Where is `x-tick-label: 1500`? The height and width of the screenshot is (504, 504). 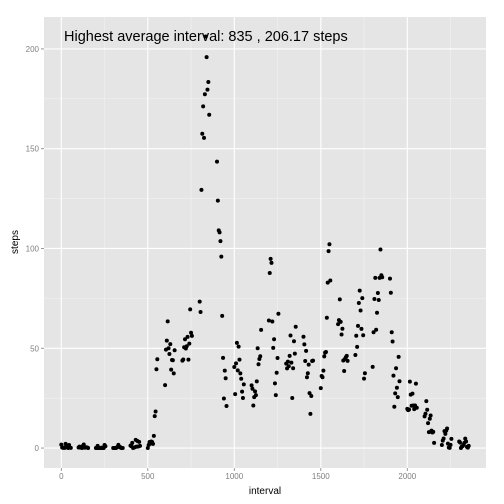 x-tick-label: 1500 is located at coordinates (321, 476).